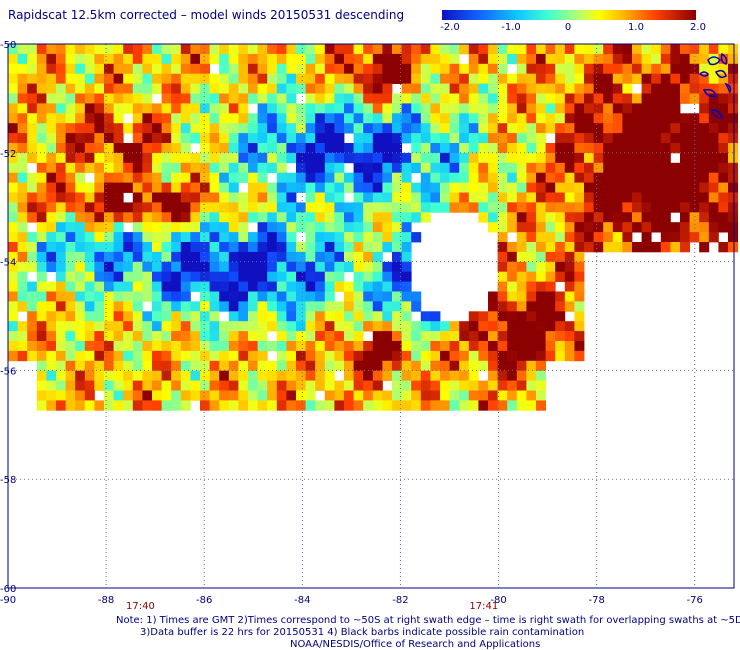 The width and height of the screenshot is (740, 650). Describe the element at coordinates (483, 606) in the screenshot. I see `swath-time-label: 17:41` at that location.